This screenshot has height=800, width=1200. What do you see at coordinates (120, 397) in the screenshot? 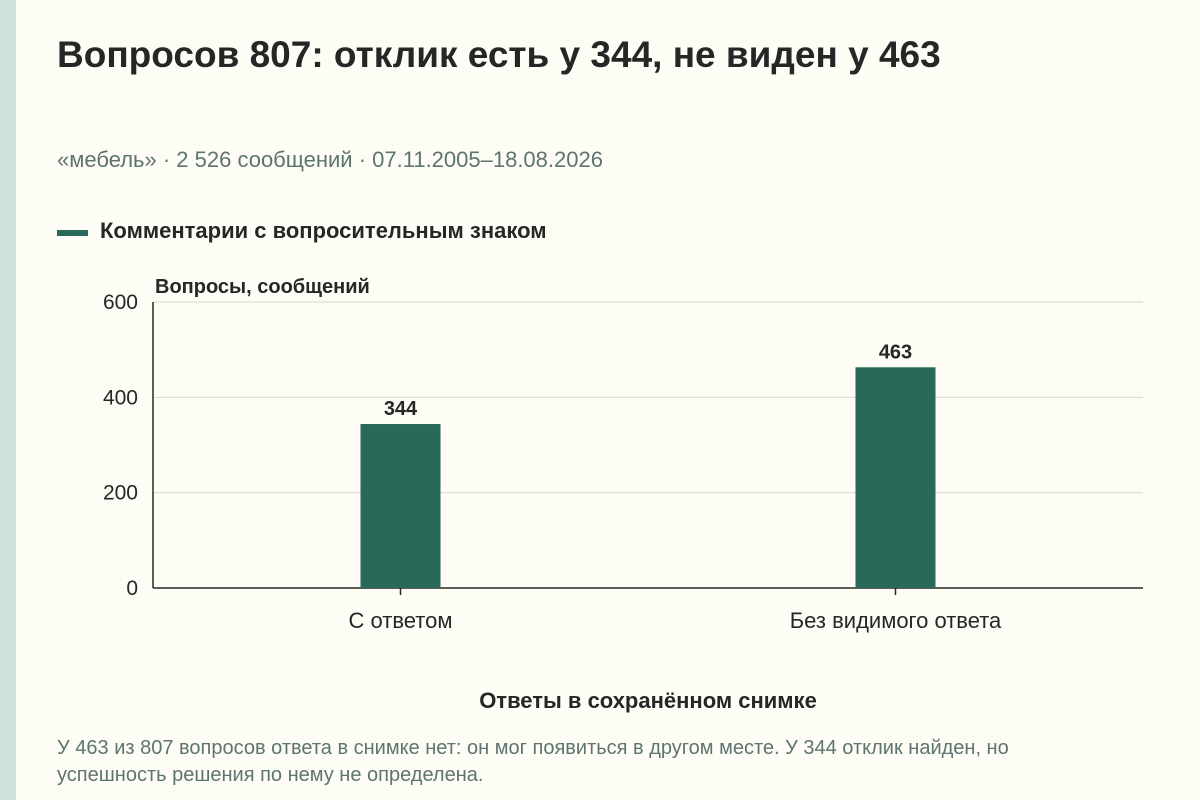
I see `y-tick-label: 400` at bounding box center [120, 397].